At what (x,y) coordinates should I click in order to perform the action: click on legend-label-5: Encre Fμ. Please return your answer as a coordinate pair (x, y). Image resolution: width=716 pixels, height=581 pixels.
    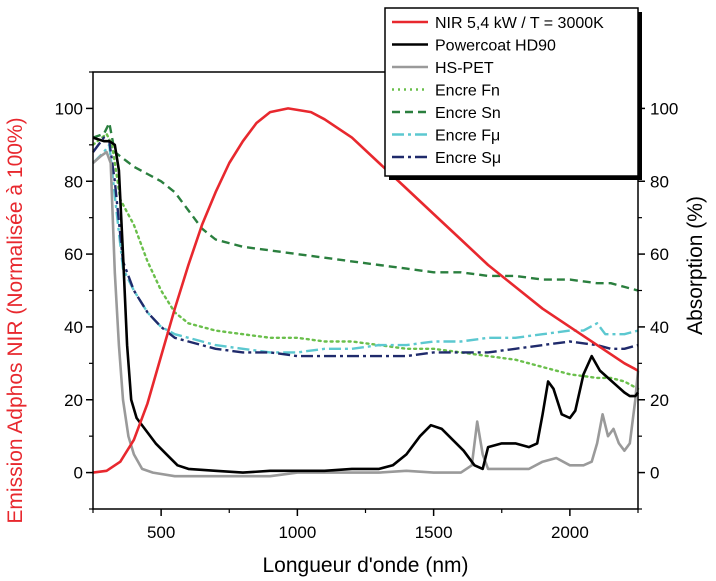
    Looking at the image, I should click on (467, 136).